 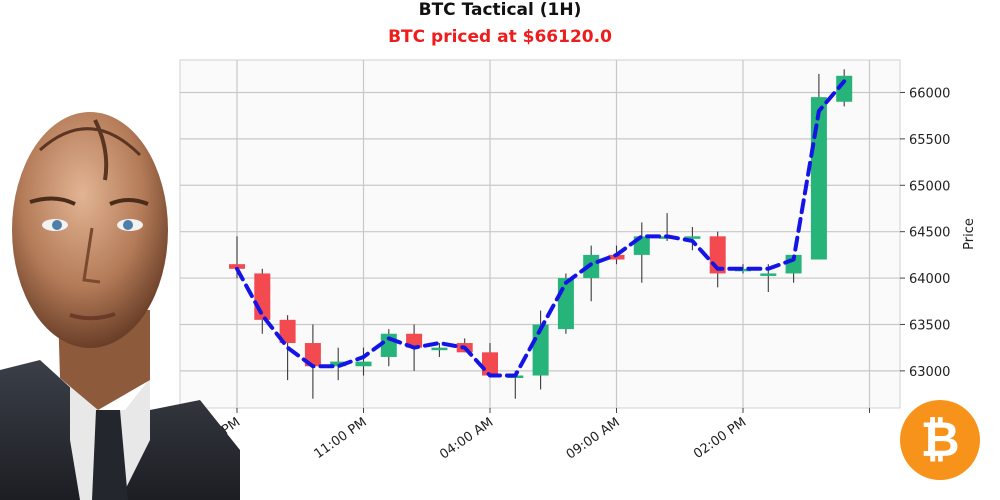 I want to click on y-tick-label: 63000, so click(x=929, y=372).